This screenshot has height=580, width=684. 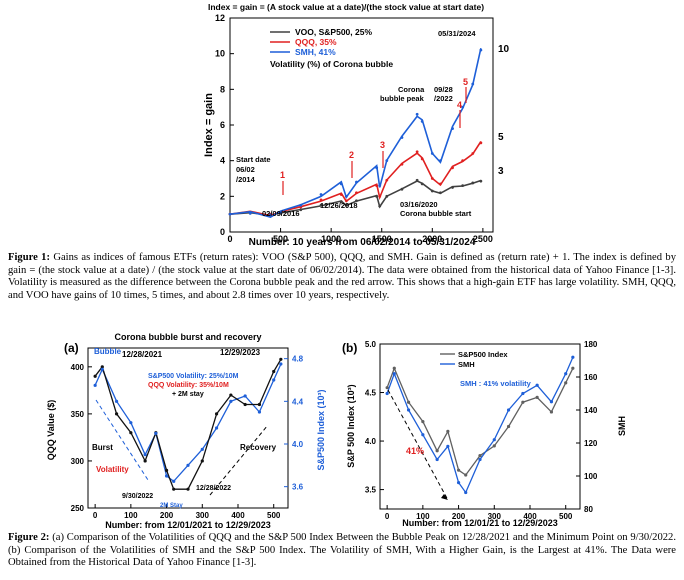 I want to click on fig2b-ylabel-right: SMH, so click(x=622, y=426).